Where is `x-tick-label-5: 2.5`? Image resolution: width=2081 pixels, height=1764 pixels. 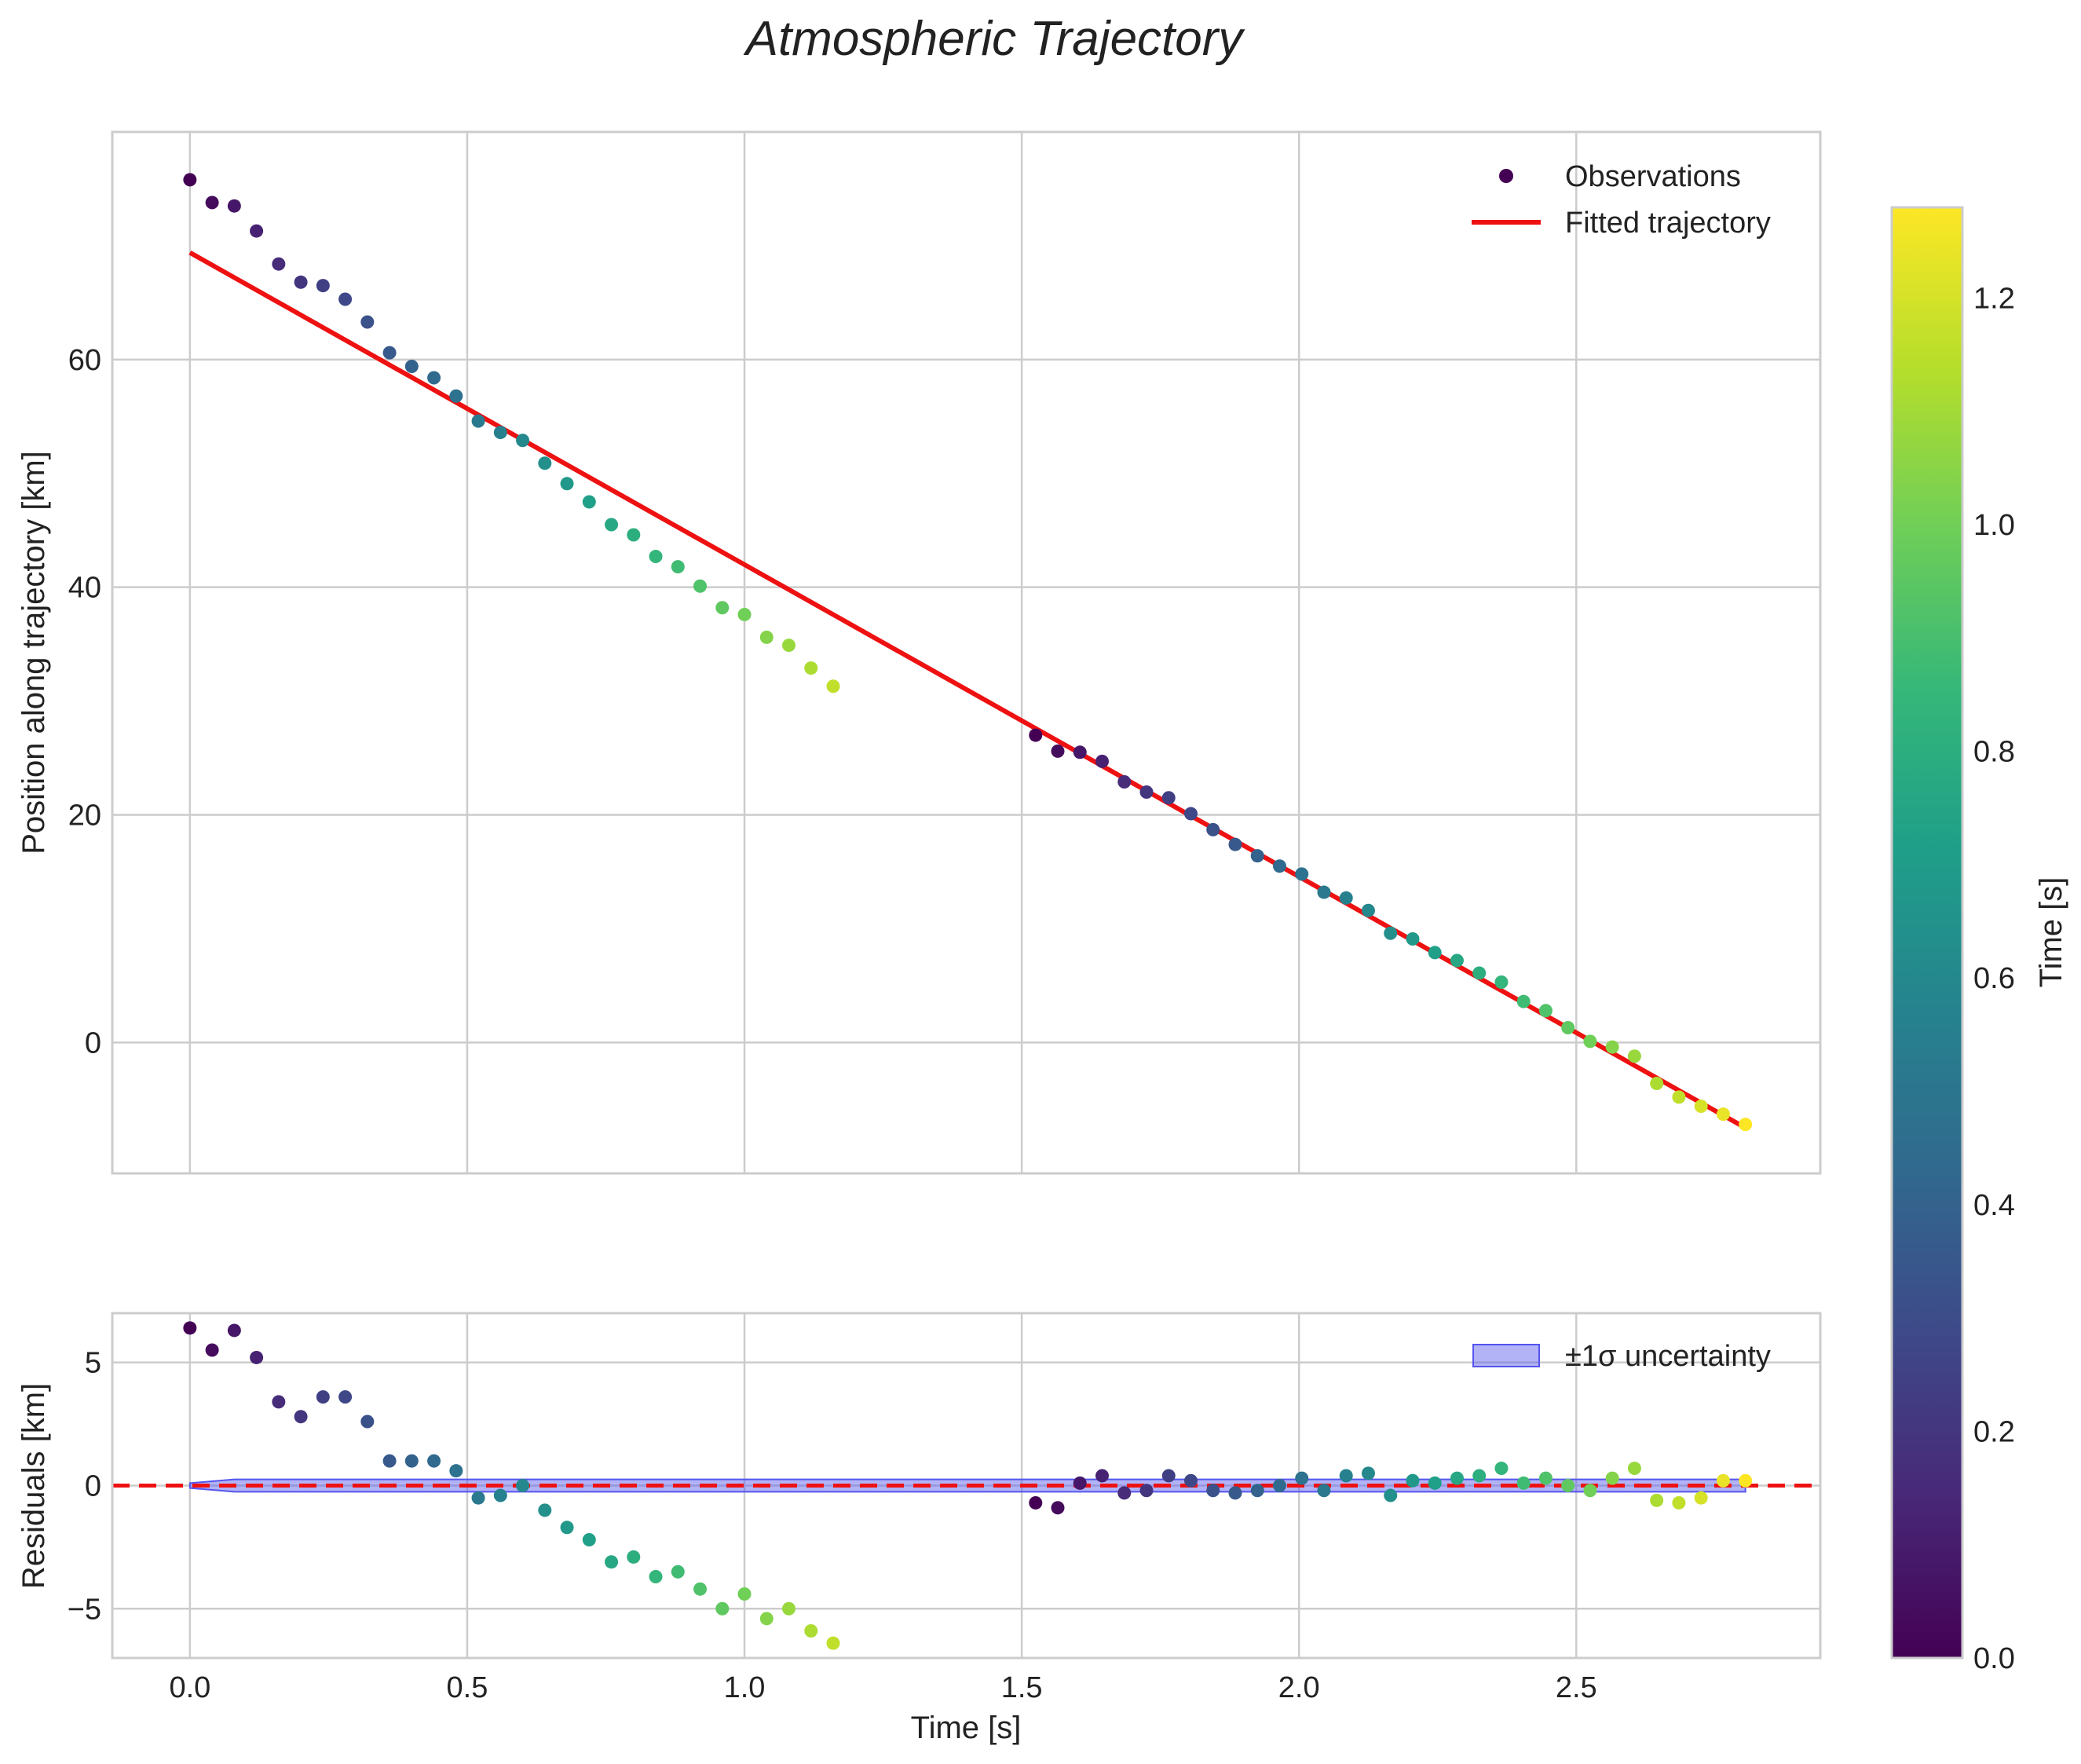 x-tick-label-5: 2.5 is located at coordinates (1576, 1688).